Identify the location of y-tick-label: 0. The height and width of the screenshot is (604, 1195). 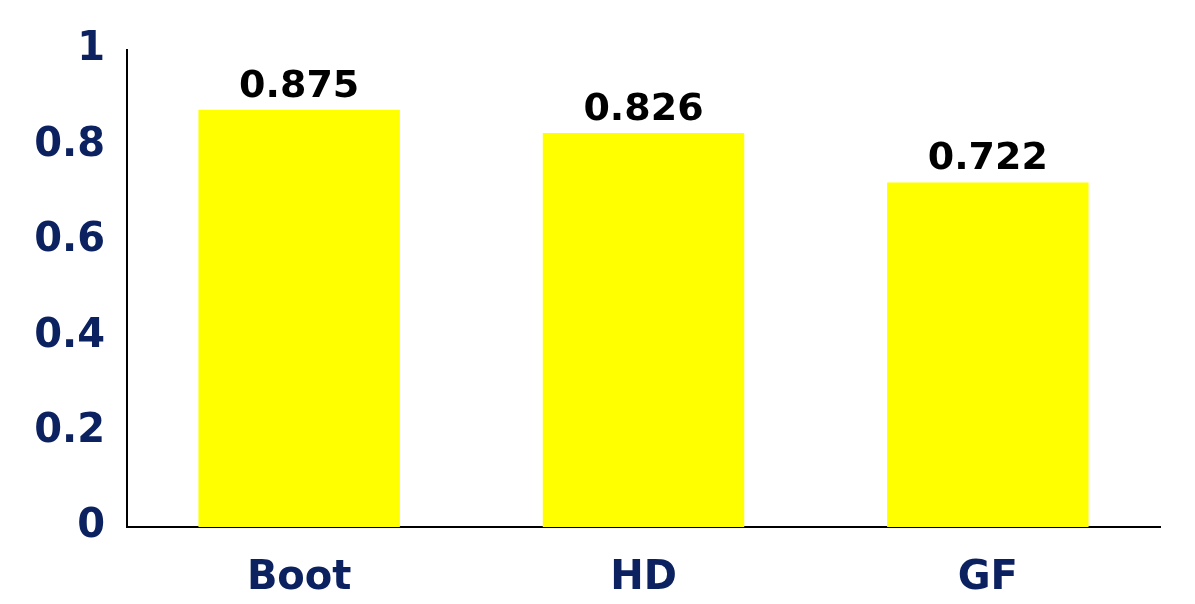
(91, 523).